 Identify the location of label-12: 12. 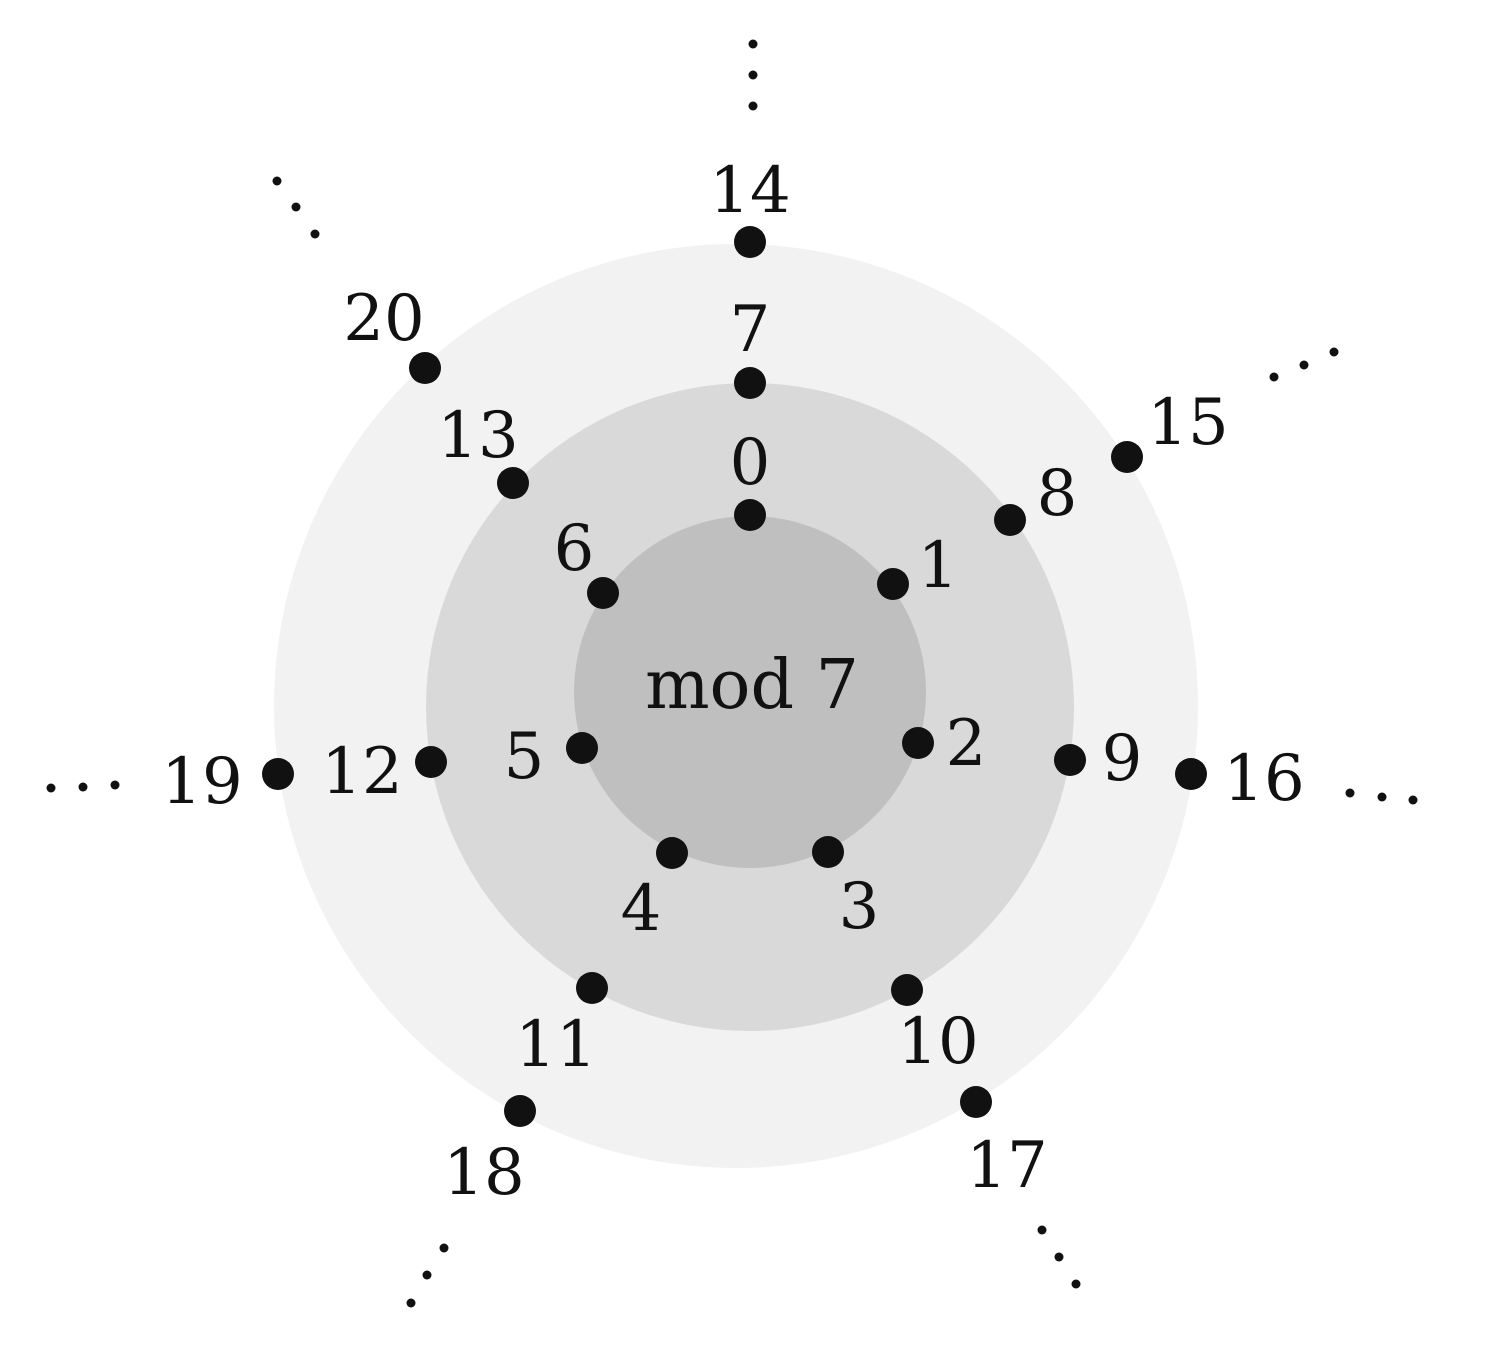
(361, 772).